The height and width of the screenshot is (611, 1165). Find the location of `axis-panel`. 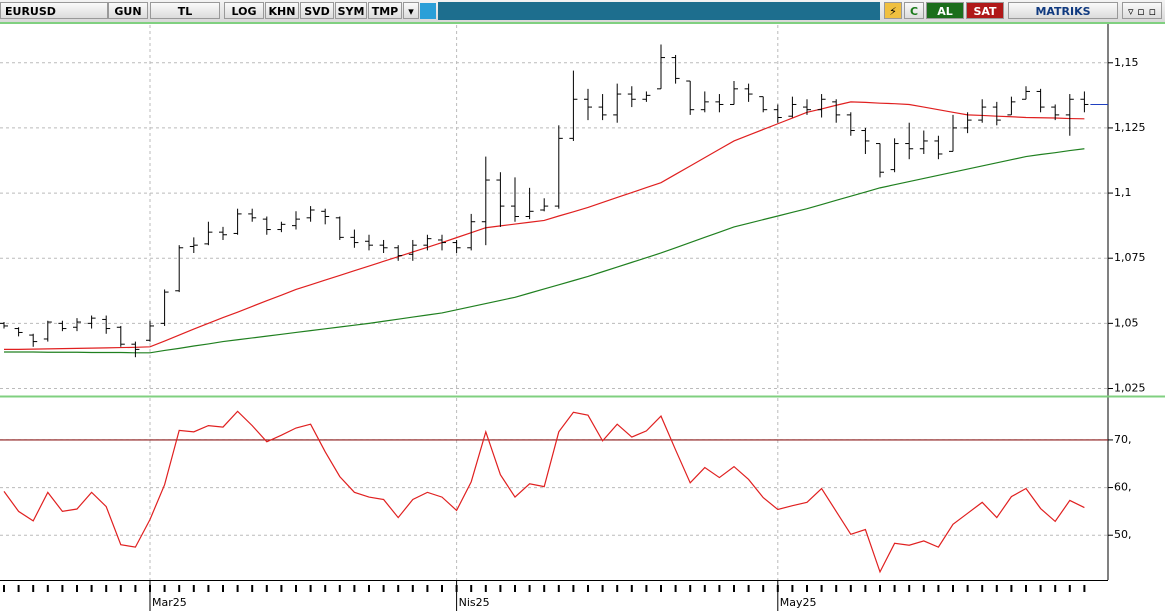

axis-panel is located at coordinates (1136, 316).